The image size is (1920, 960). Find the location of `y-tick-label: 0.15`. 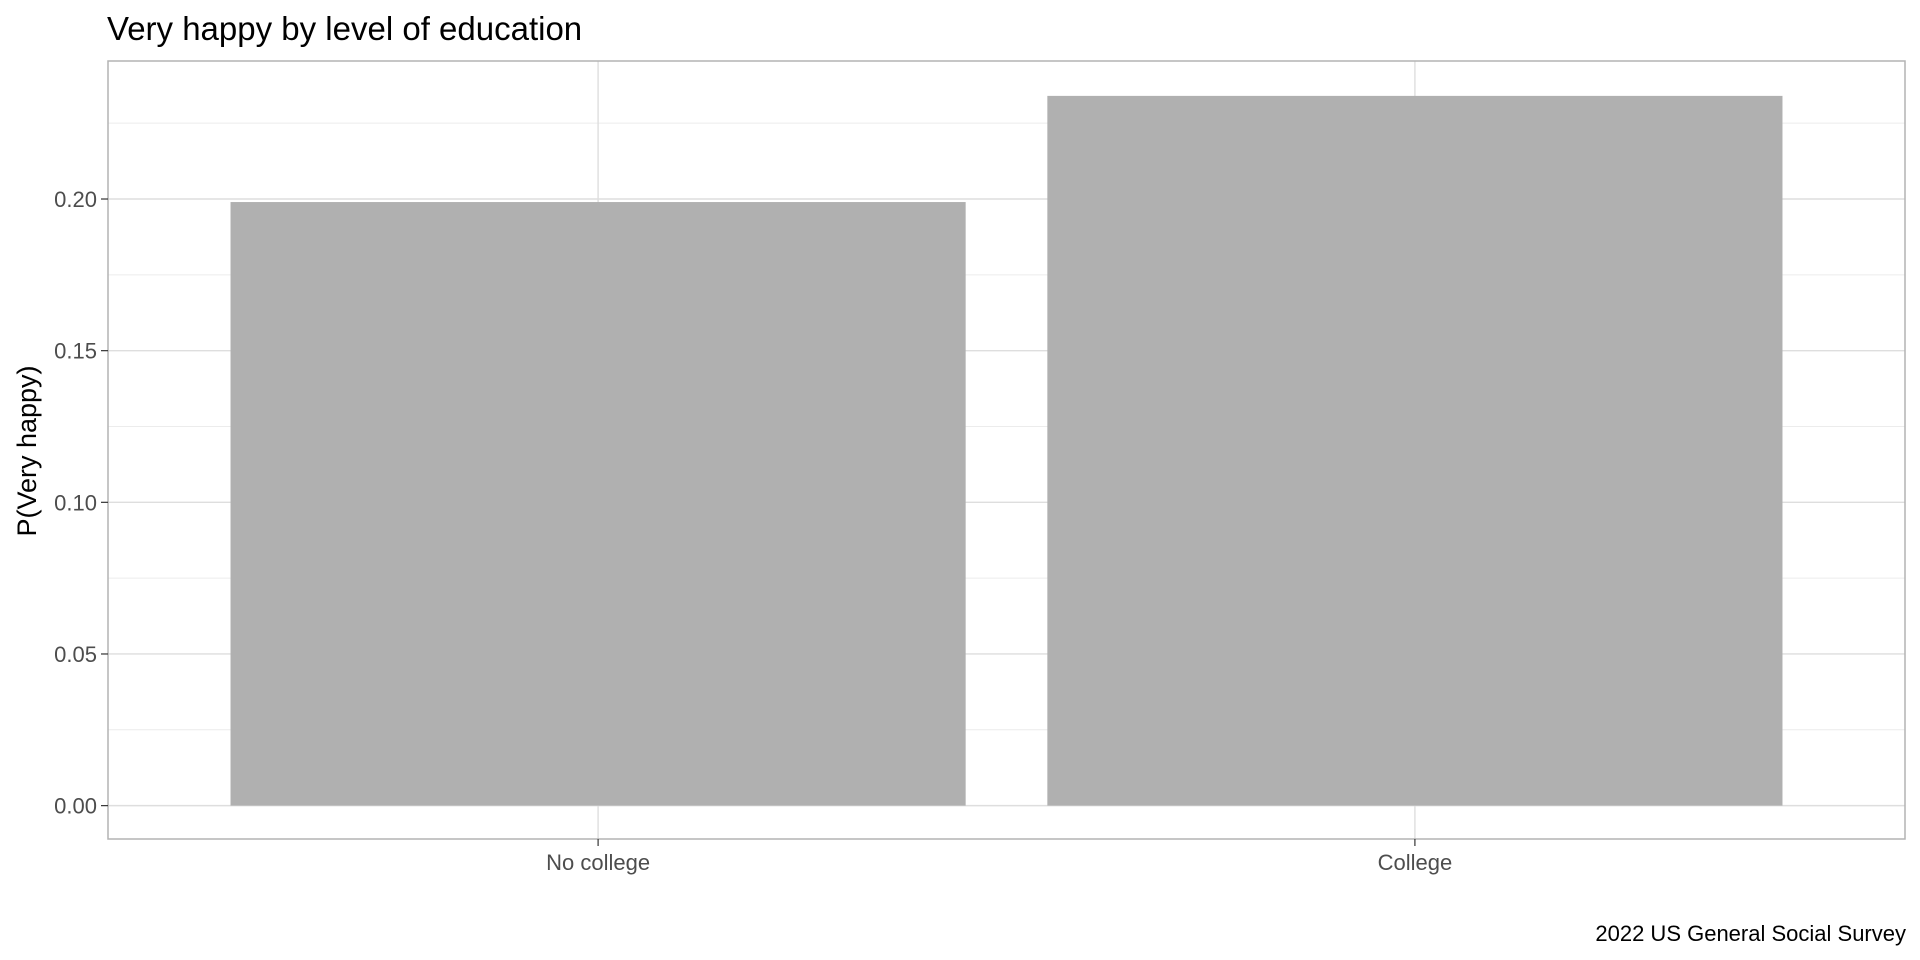

y-tick-label: 0.15 is located at coordinates (75, 351).